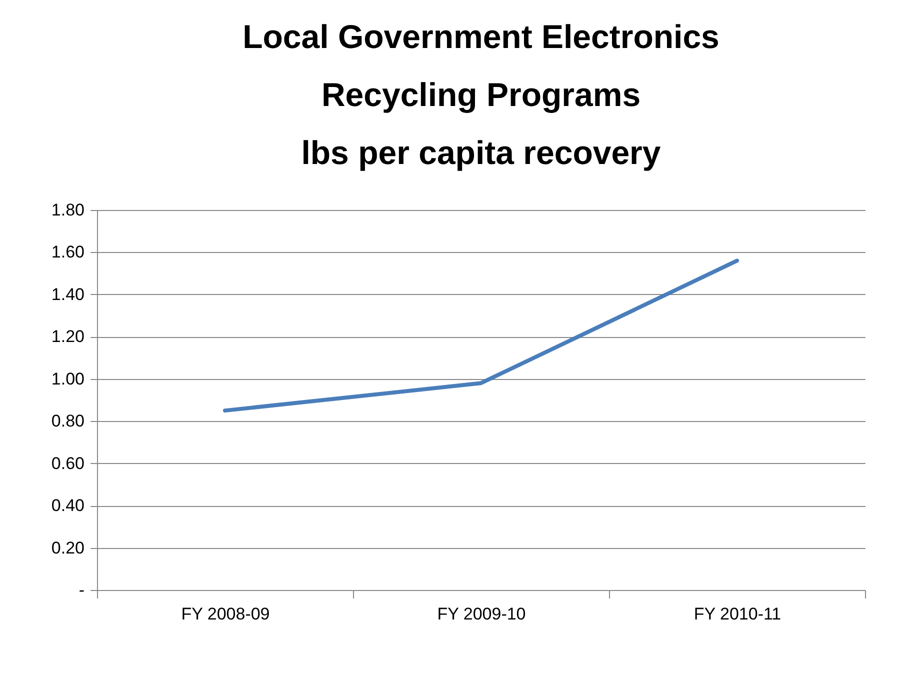 The height and width of the screenshot is (677, 897). What do you see at coordinates (67, 548) in the screenshot?
I see `y-tick-label: 0.20` at bounding box center [67, 548].